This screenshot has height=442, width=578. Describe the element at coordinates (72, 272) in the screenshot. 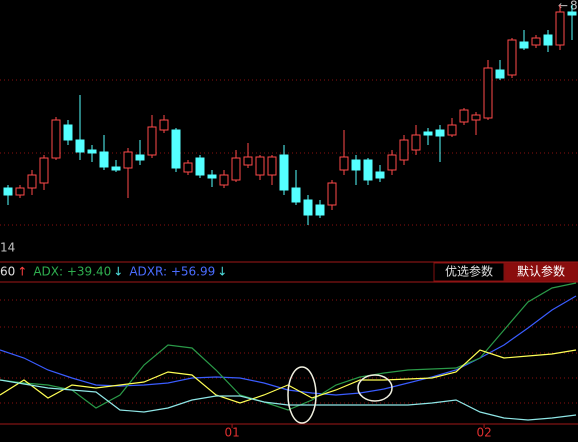

I see `indicator-label: ADX: +39.40` at that location.